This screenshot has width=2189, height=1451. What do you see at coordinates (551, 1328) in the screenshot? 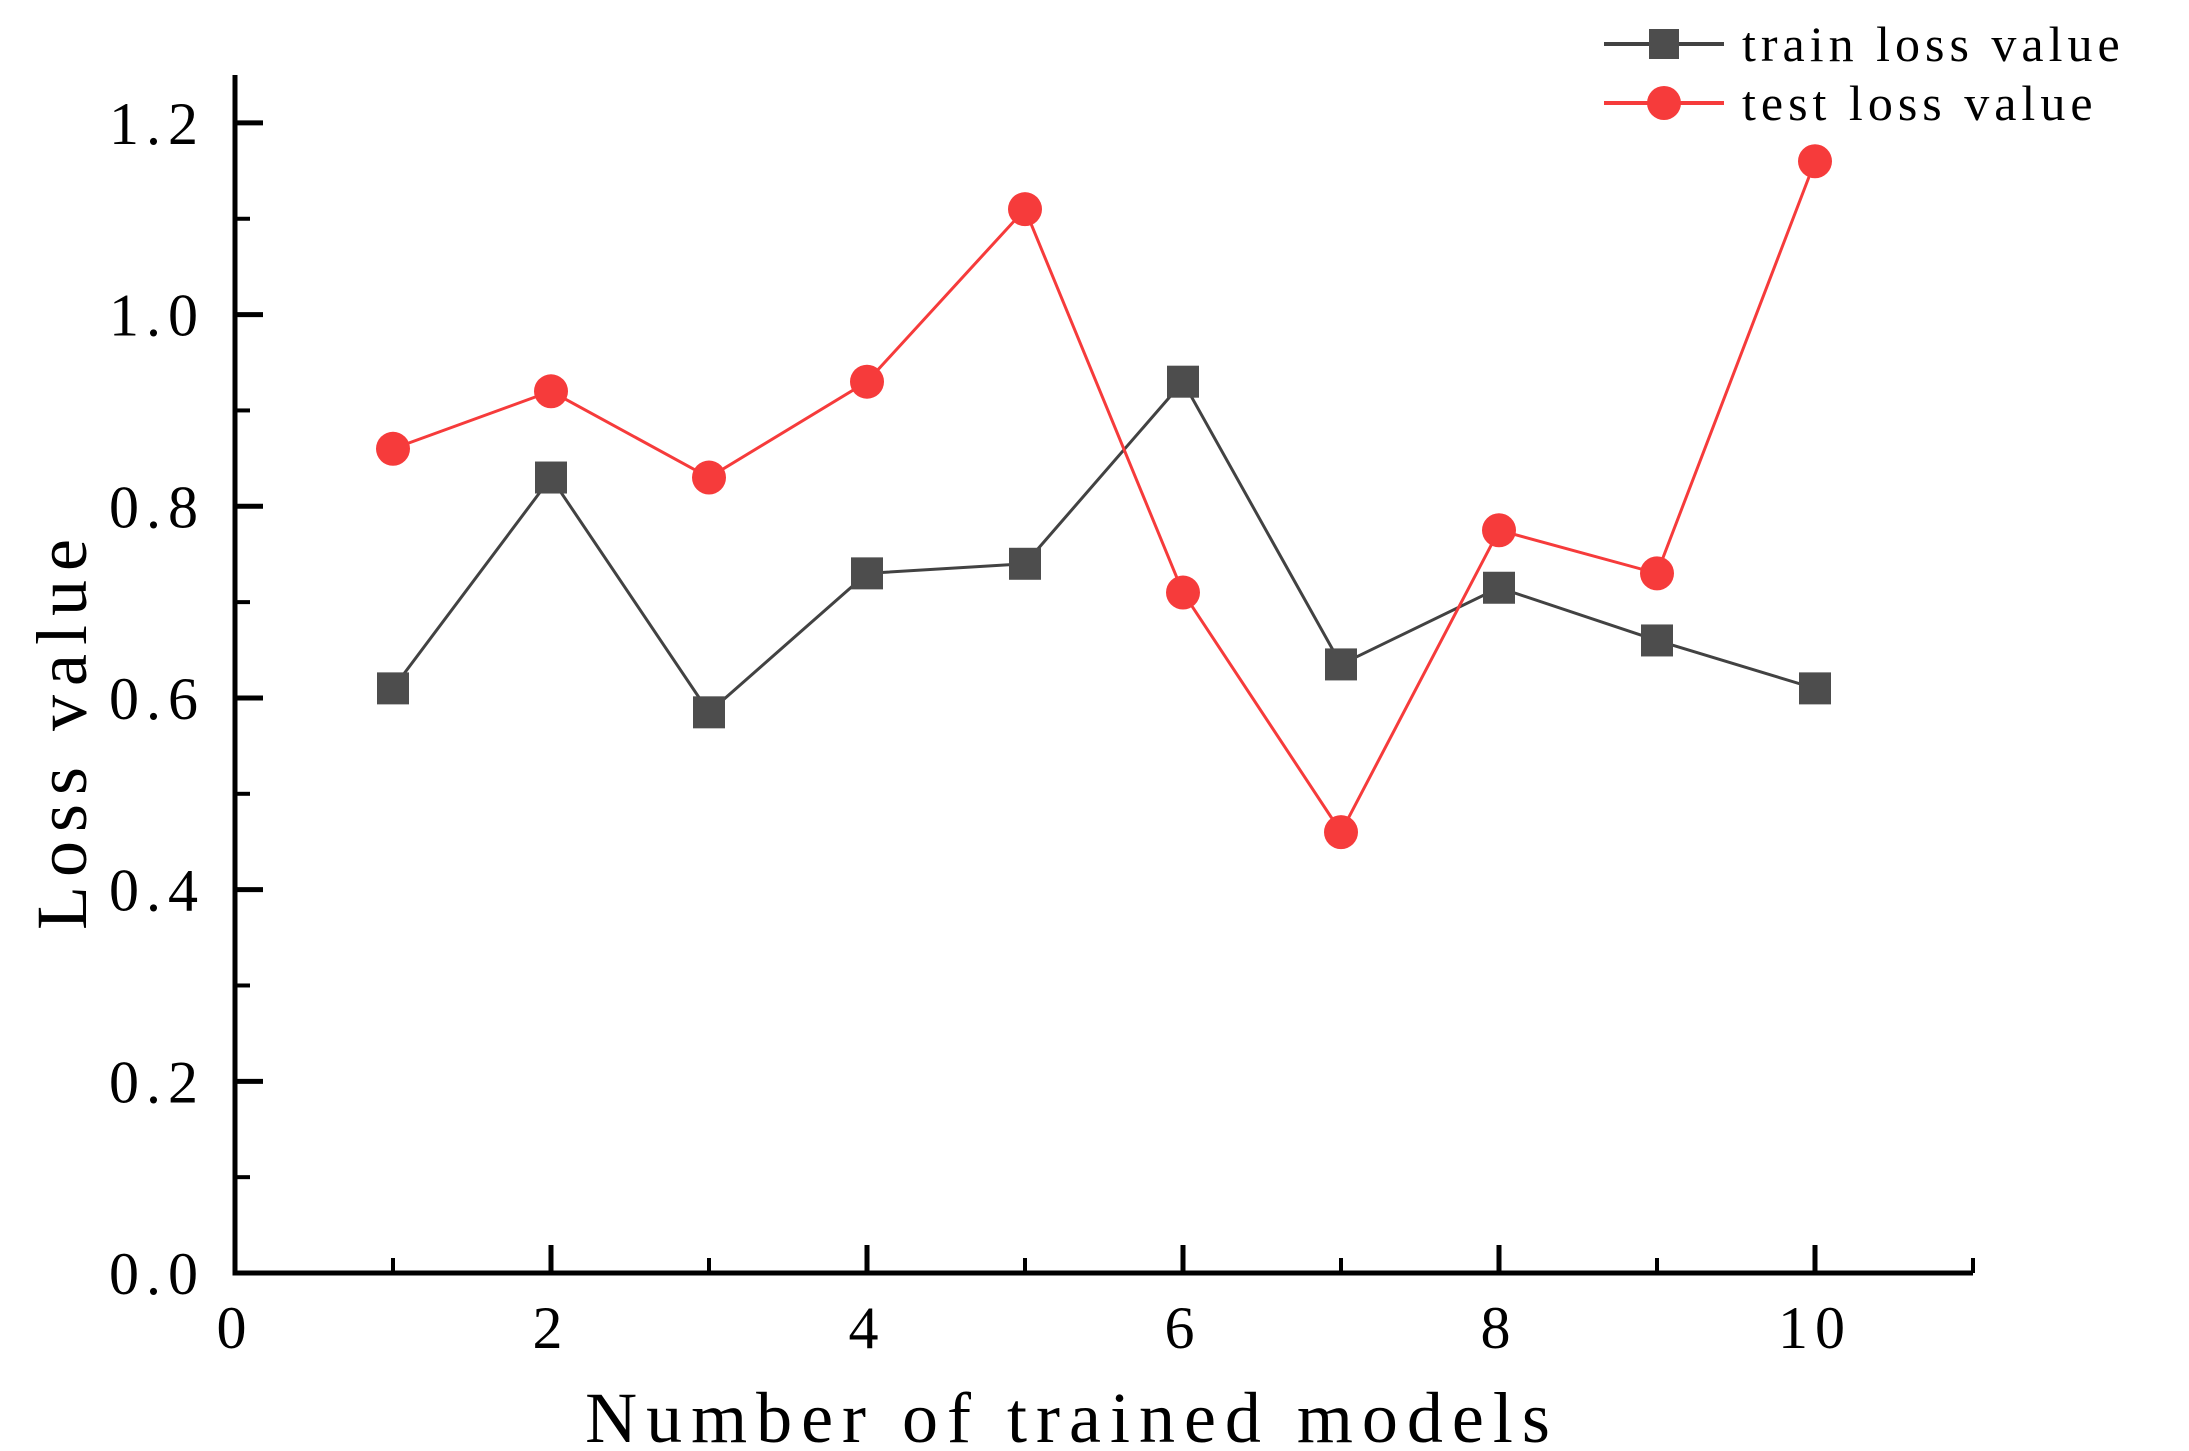
I see `x-tick-label: 2` at bounding box center [551, 1328].